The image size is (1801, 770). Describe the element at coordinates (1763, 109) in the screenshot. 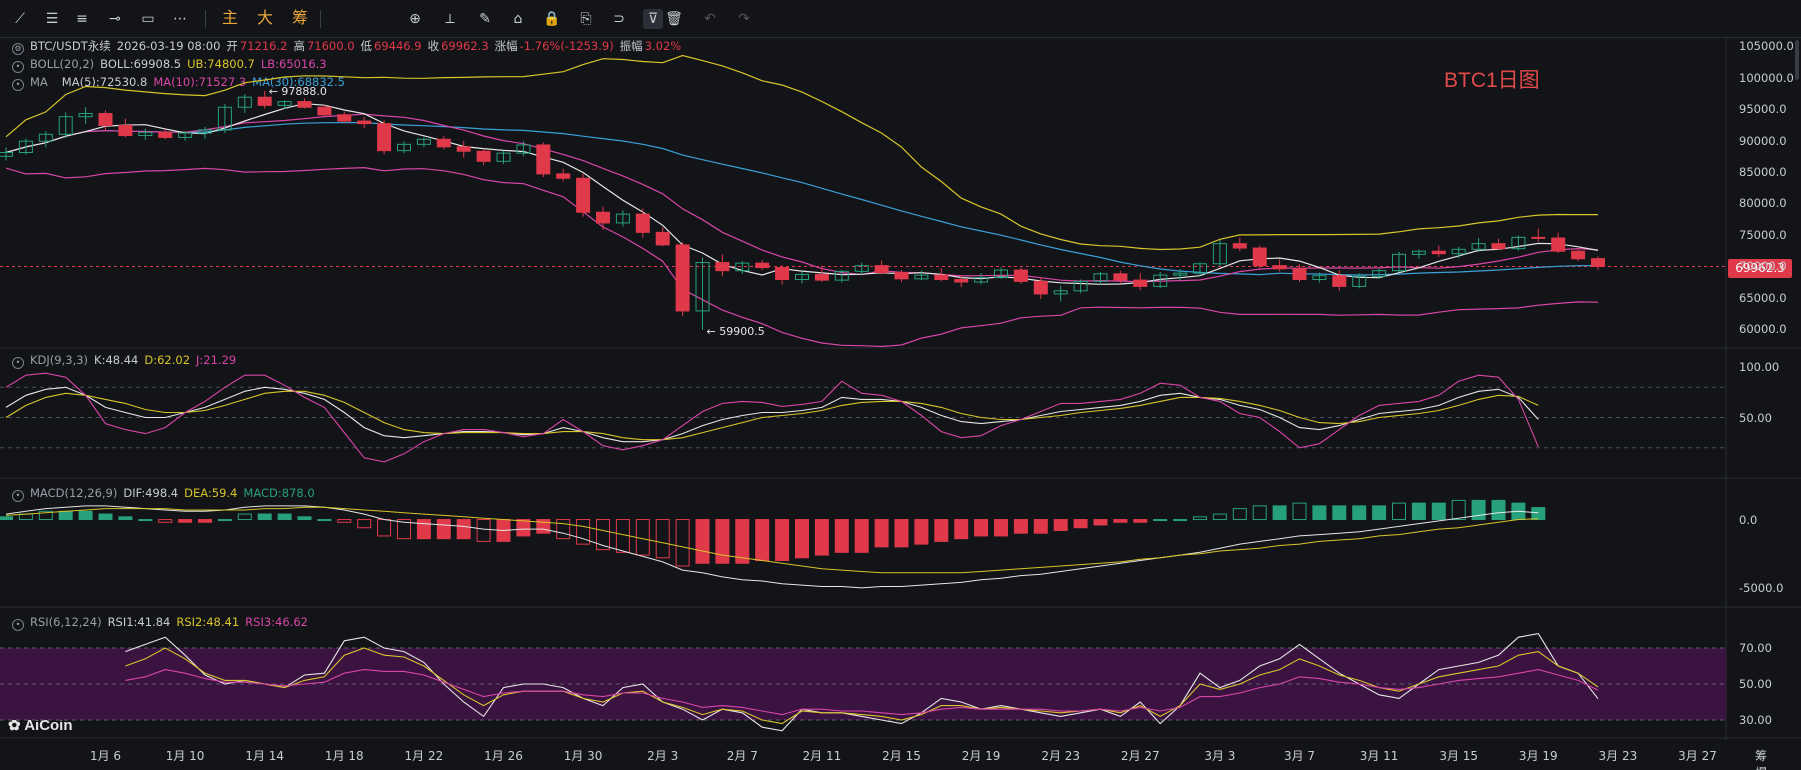

I see `price-tick-label: 95000.0` at that location.